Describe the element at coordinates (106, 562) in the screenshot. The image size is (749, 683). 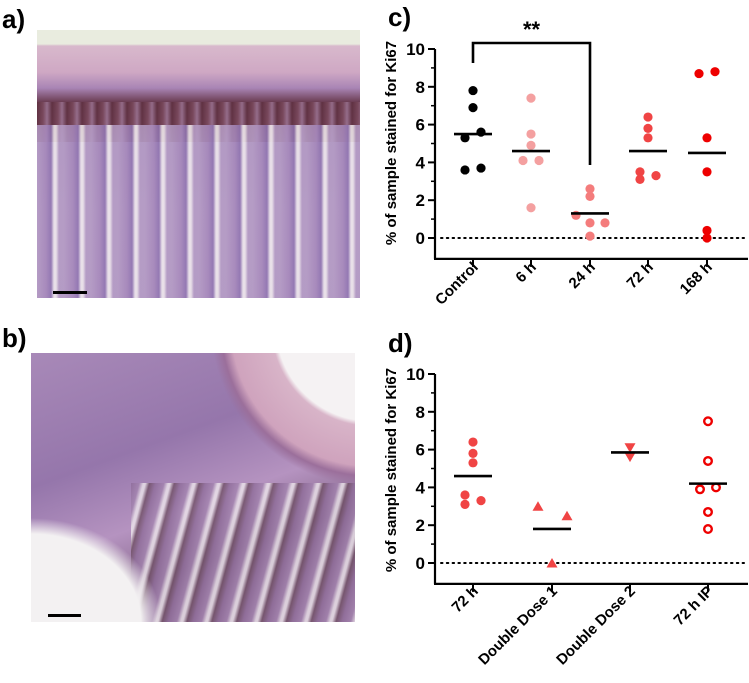
I see `lumen-background` at that location.